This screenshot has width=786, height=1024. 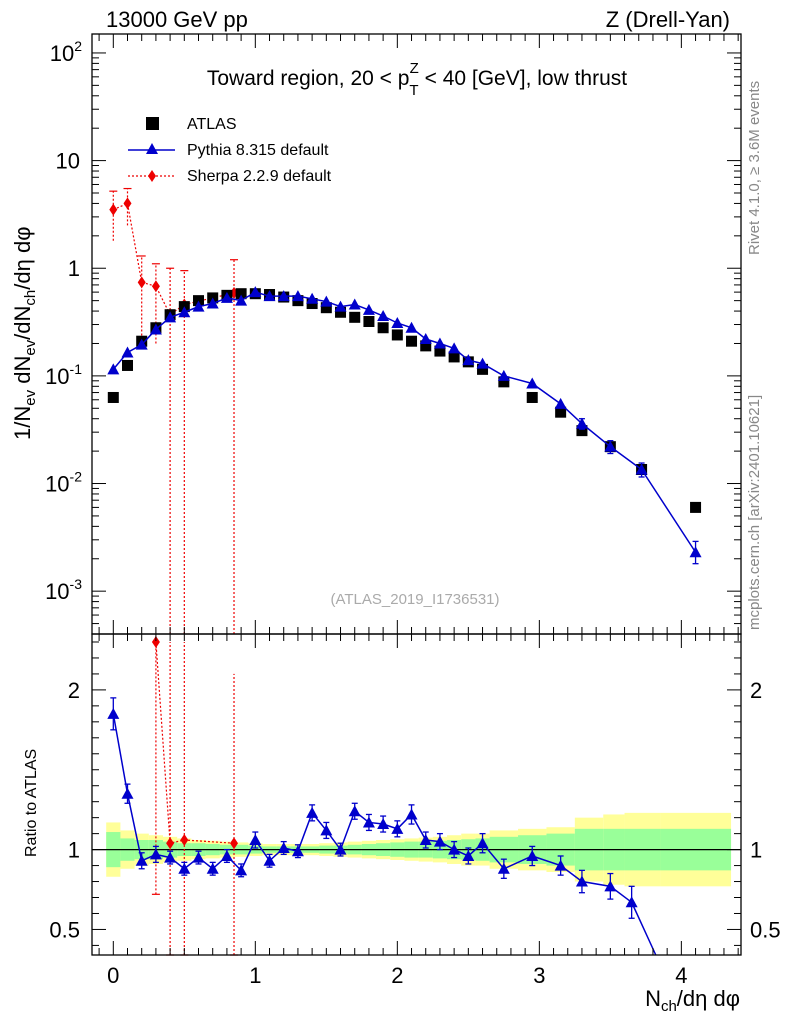 What do you see at coordinates (414, 68) in the screenshot?
I see `plot-title-part-sup: Z` at bounding box center [414, 68].